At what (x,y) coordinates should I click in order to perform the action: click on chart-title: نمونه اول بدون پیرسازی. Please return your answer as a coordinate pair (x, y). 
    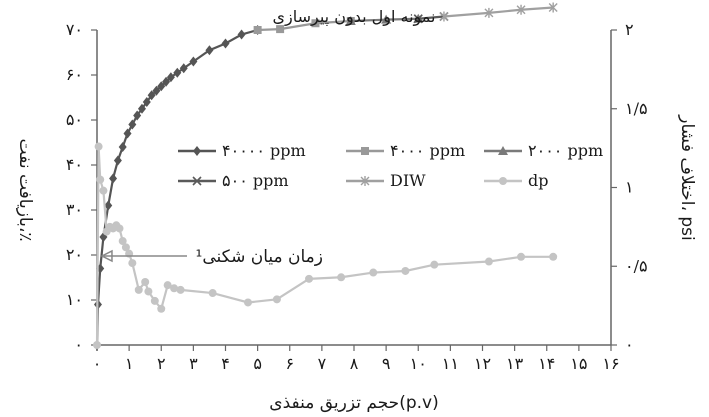
    Looking at the image, I should click on (353, 17).